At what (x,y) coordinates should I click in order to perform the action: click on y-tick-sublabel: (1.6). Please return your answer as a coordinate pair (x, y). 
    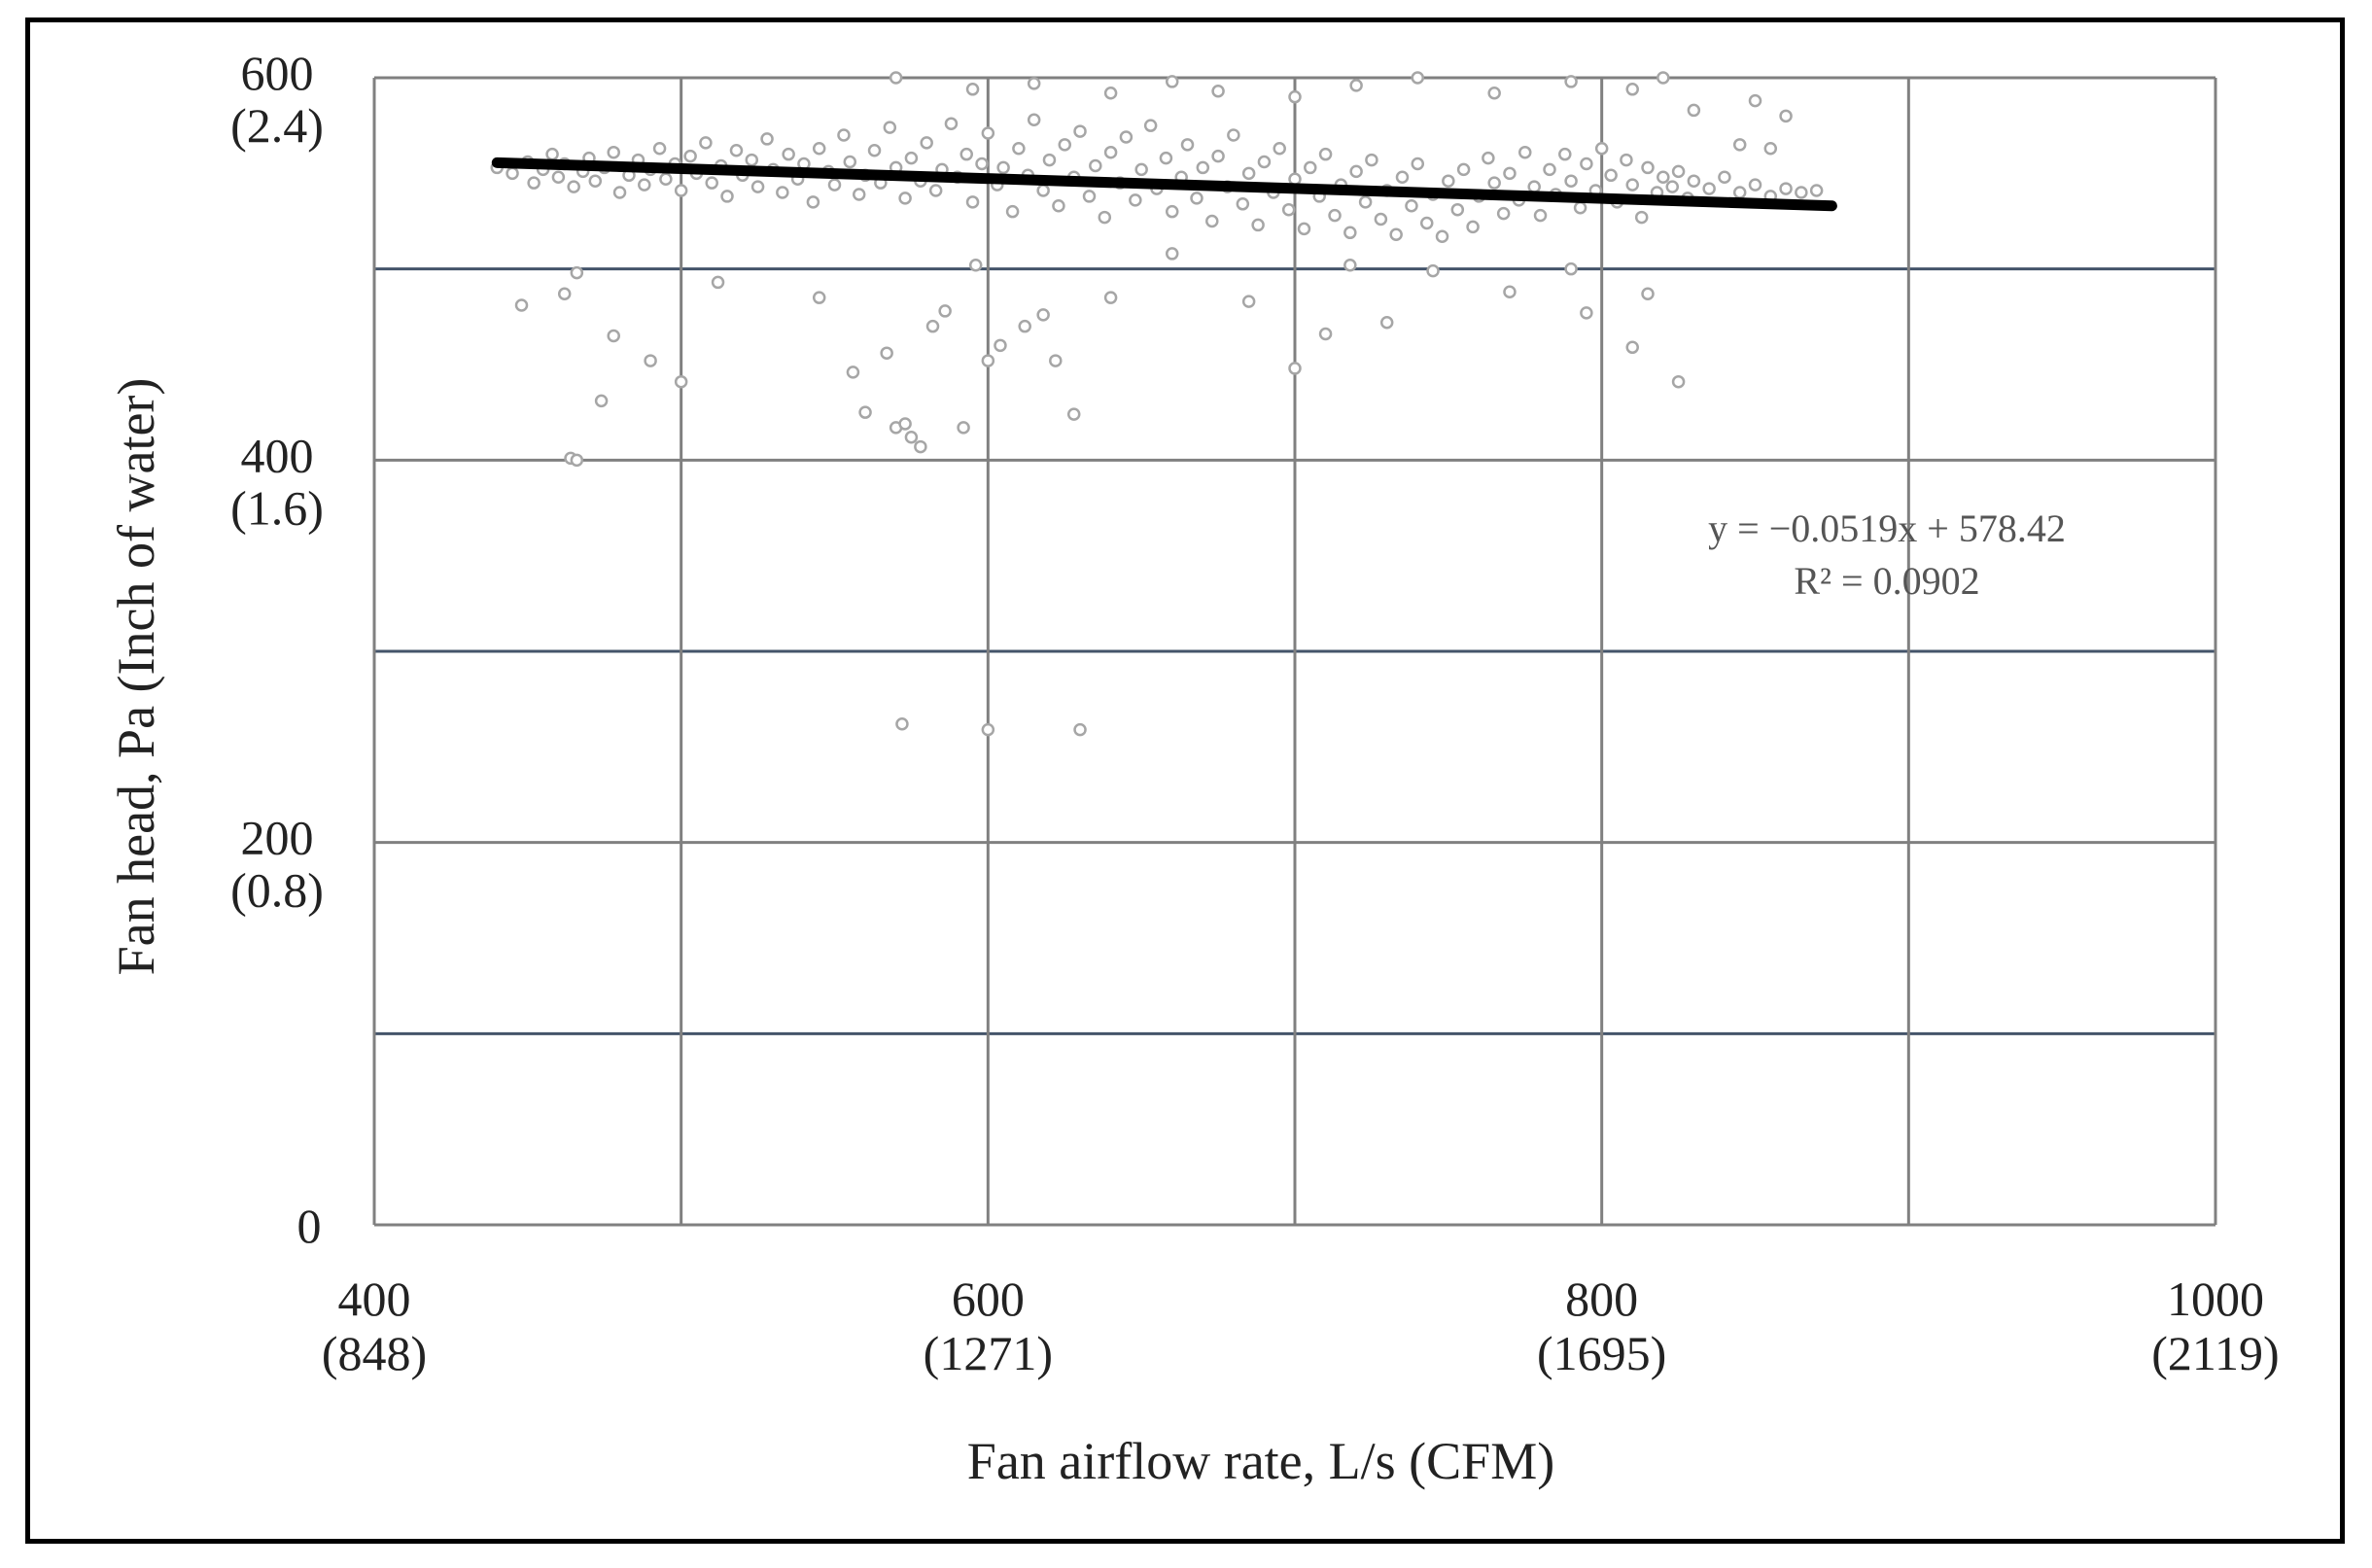
    Looking at the image, I should click on (277, 507).